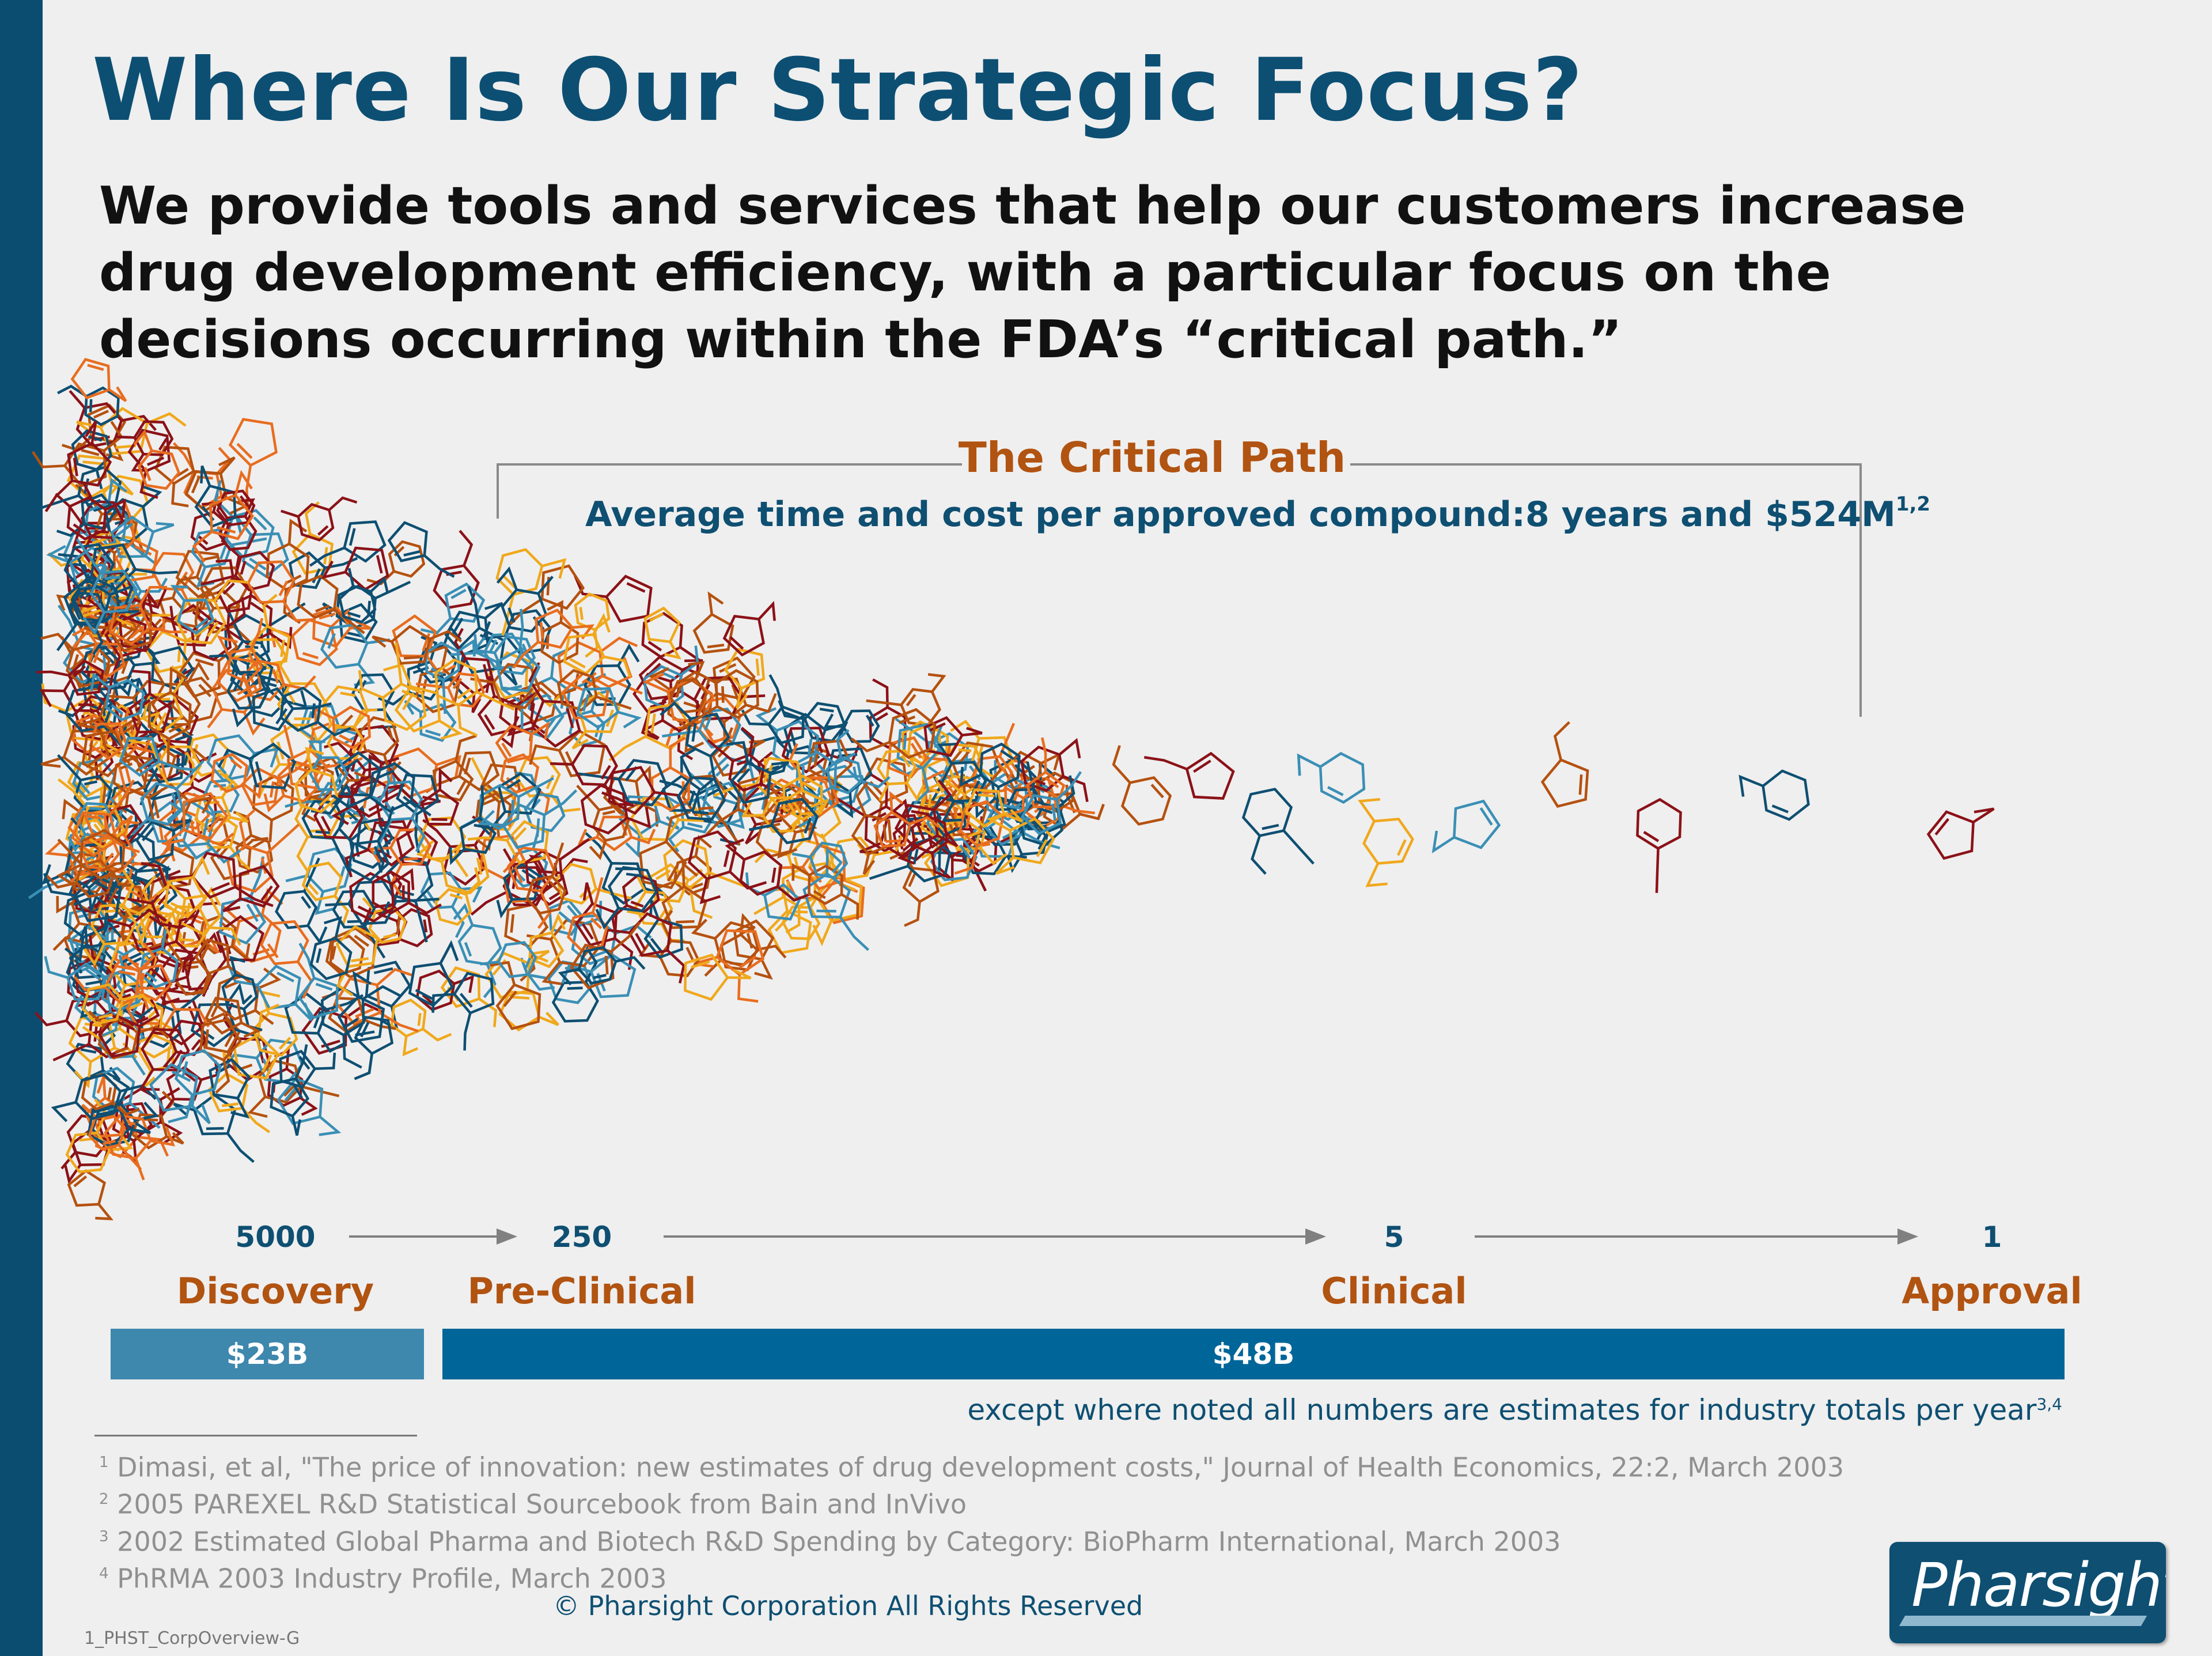 This screenshot has height=1656, width=2212. I want to click on reference-number: 4, so click(104, 1573).